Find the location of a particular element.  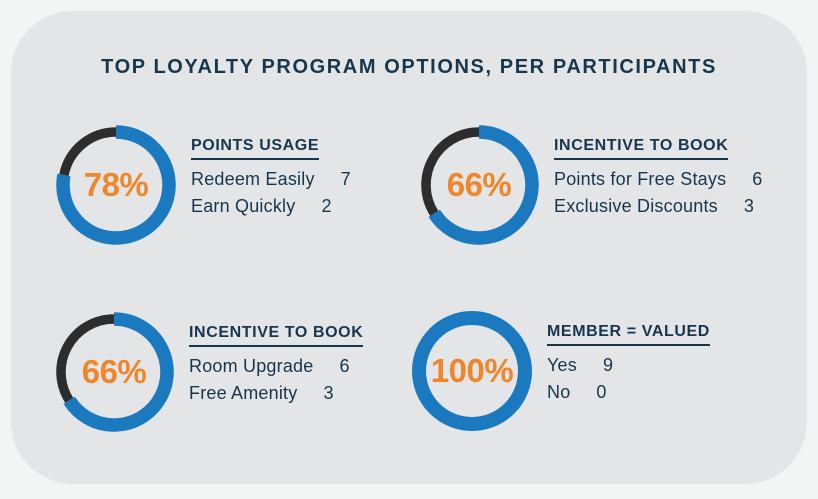

legend-value: 9 is located at coordinates (608, 365).